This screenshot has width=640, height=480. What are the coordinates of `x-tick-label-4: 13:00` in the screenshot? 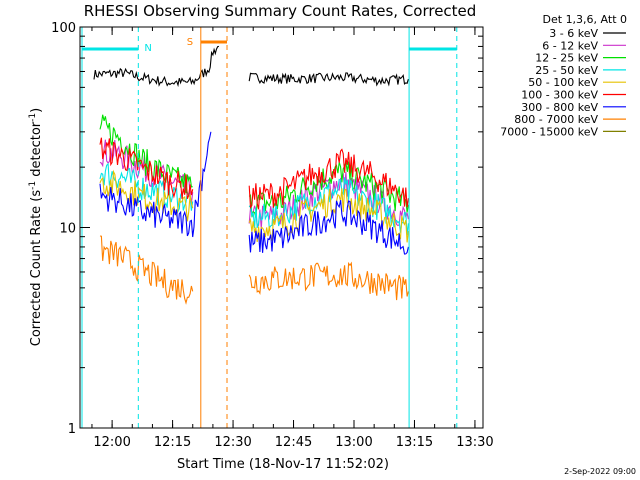 It's located at (353, 442).